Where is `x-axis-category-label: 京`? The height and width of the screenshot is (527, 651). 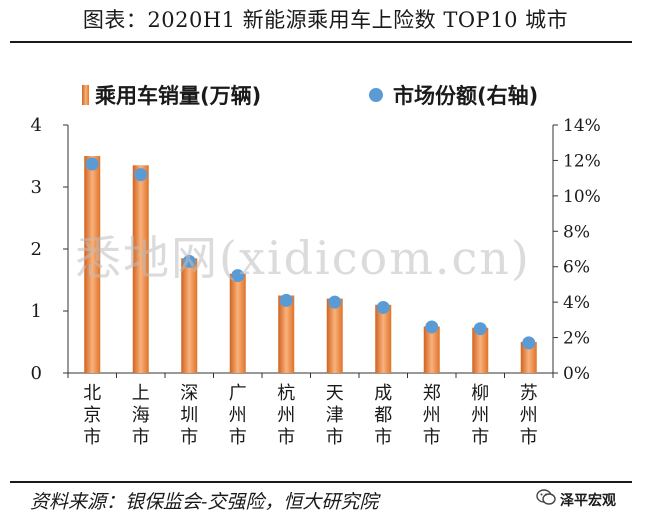 x-axis-category-label: 京 is located at coordinates (92, 415).